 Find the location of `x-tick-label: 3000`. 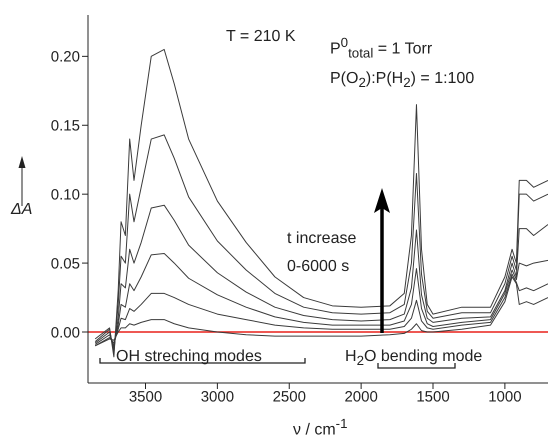

x-tick-label: 3000 is located at coordinates (217, 397).